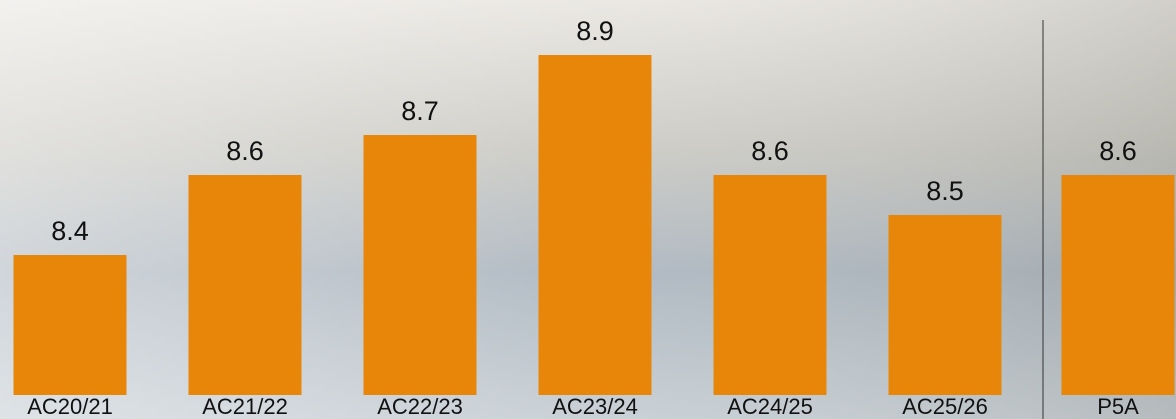 This screenshot has width=1176, height=419. I want to click on value-label: 8.7, so click(420, 111).